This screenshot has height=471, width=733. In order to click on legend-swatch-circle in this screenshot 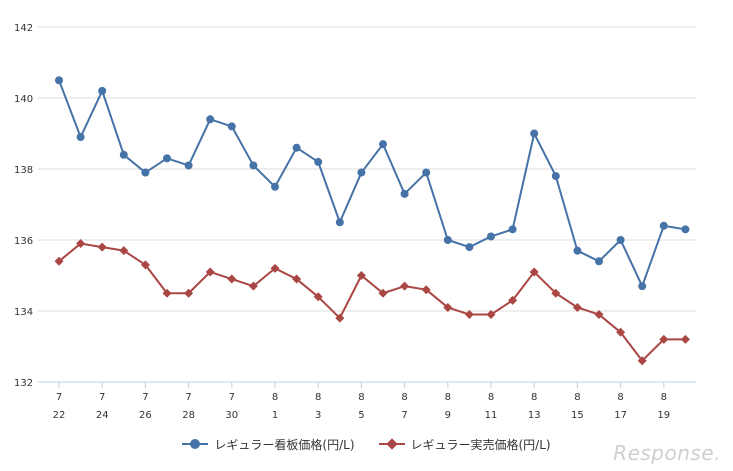, I will do `click(195, 444)`.